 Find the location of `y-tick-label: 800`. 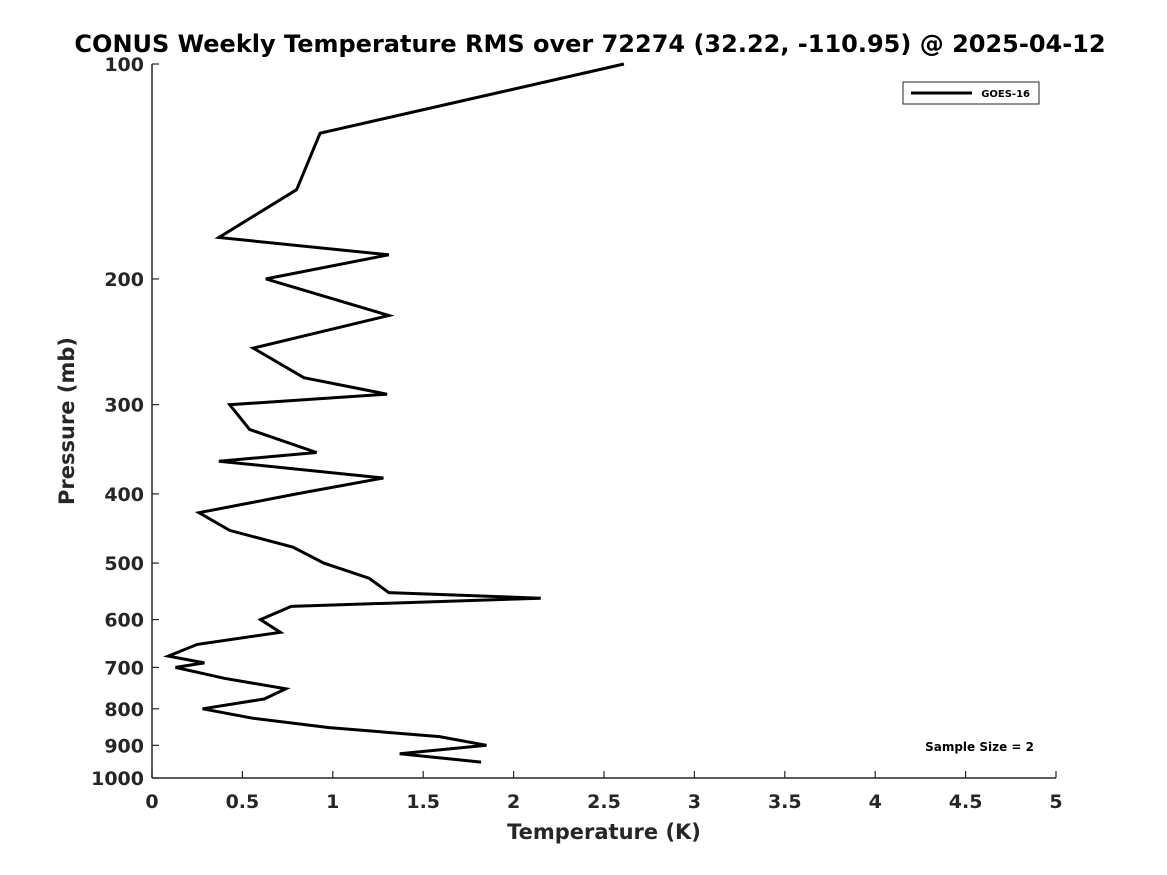

y-tick-label: 800 is located at coordinates (124, 710).